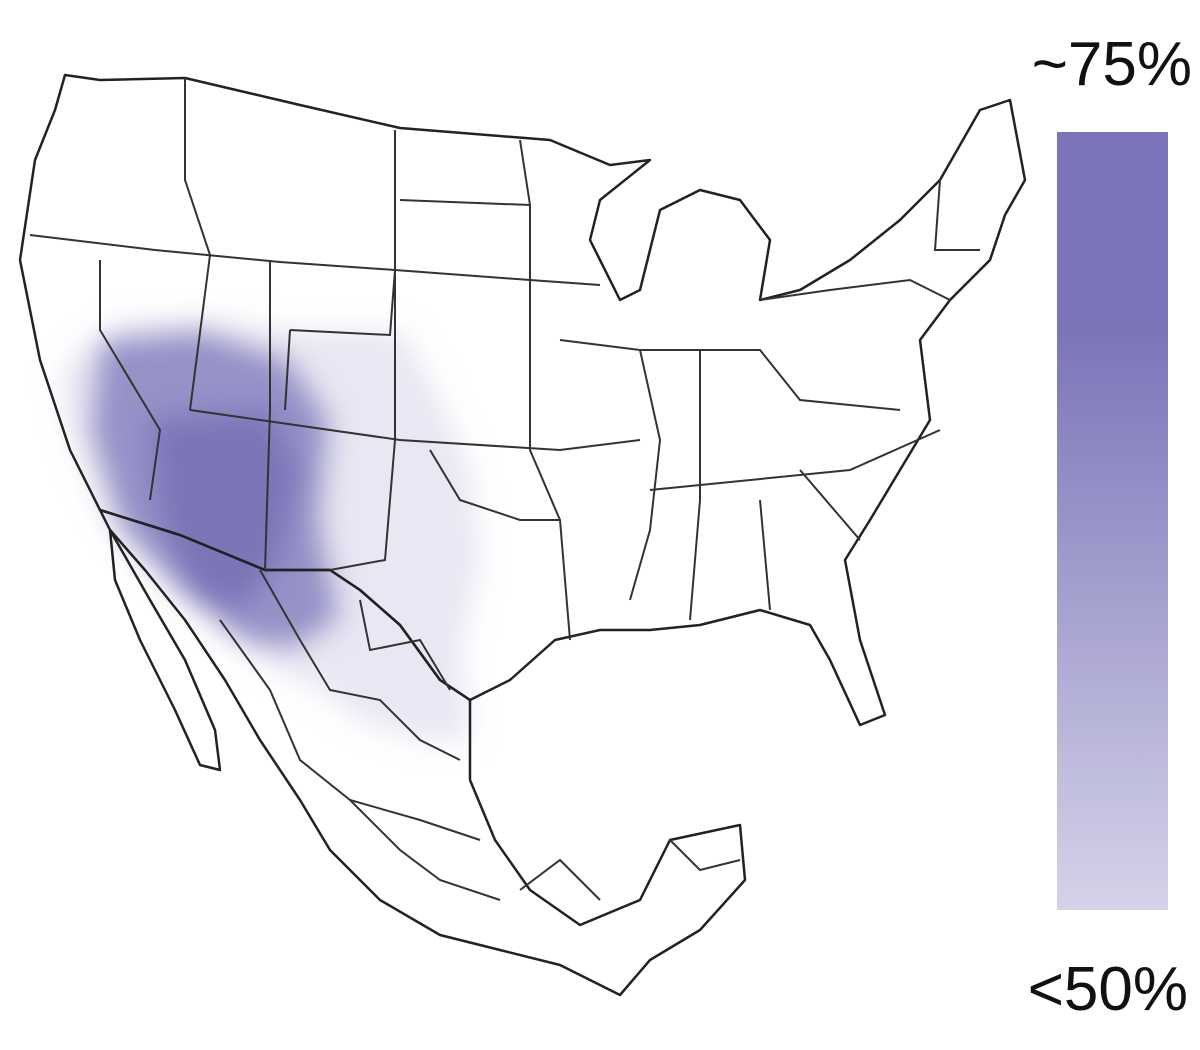 Image resolution: width=1200 pixels, height=1050 pixels. Describe the element at coordinates (165, 650) in the screenshot. I see `baja-outline` at that location.